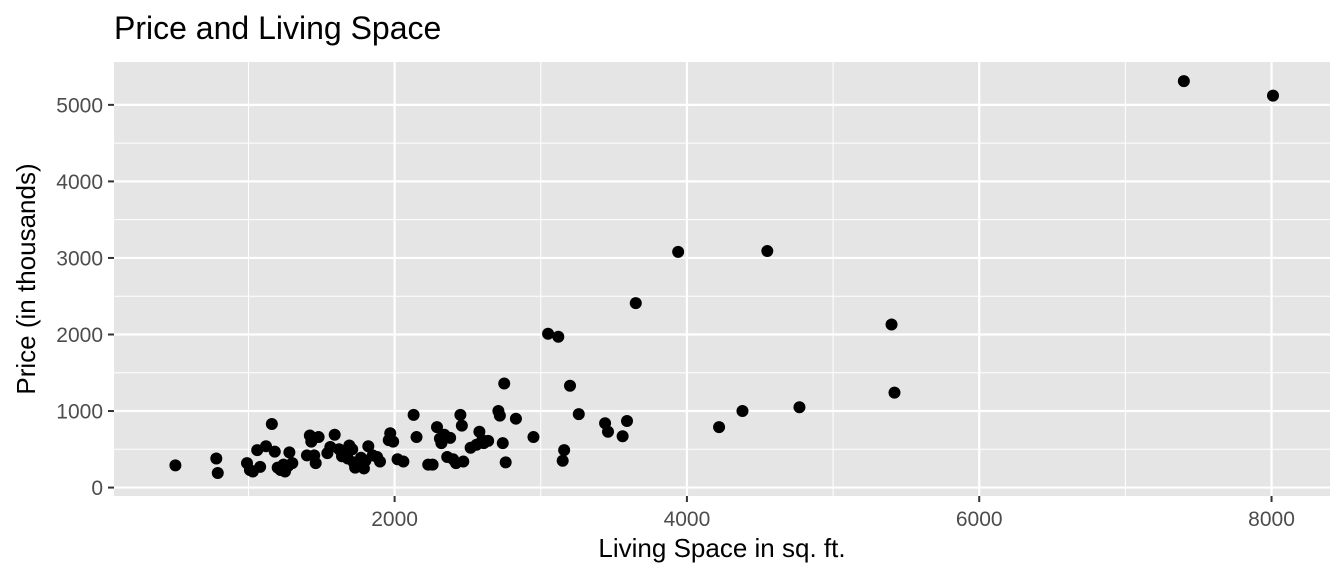 This screenshot has width=1344, height=576. I want to click on y-axis-ticks: 0 1000 2000 3000 4000 5000, so click(85, 297).